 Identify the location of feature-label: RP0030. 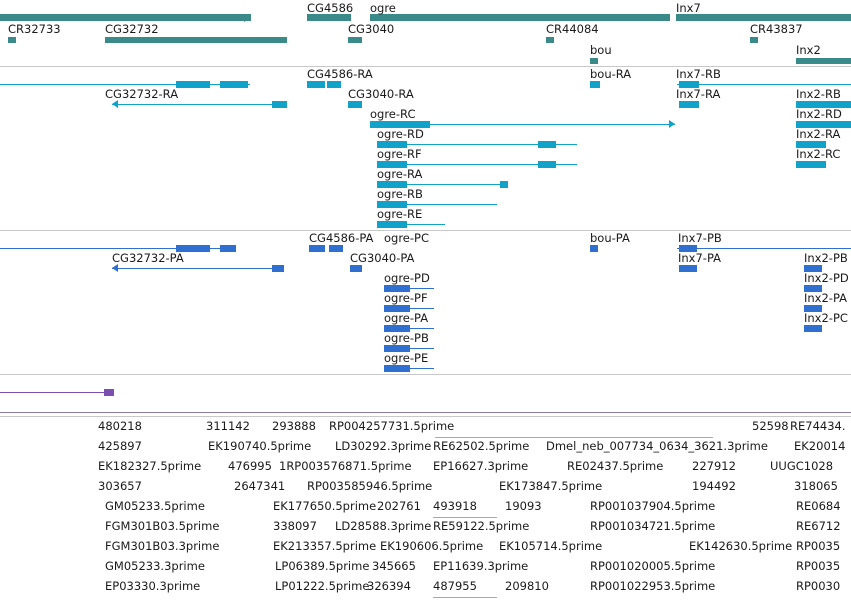
(818, 586).